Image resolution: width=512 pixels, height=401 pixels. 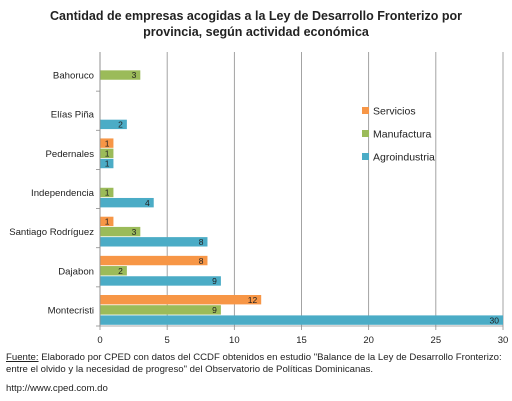 I want to click on category-label: Elías Piña, so click(x=73, y=115).